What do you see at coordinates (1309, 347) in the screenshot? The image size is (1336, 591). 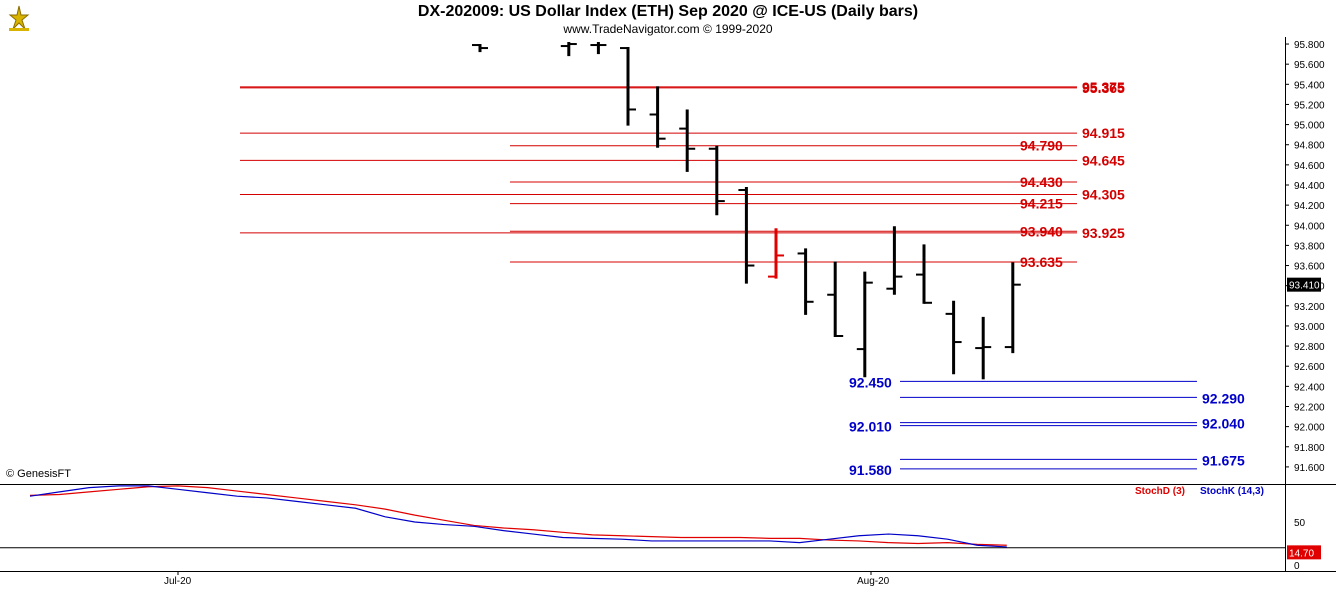 I see `price-tick-label: 92.800` at bounding box center [1309, 347].